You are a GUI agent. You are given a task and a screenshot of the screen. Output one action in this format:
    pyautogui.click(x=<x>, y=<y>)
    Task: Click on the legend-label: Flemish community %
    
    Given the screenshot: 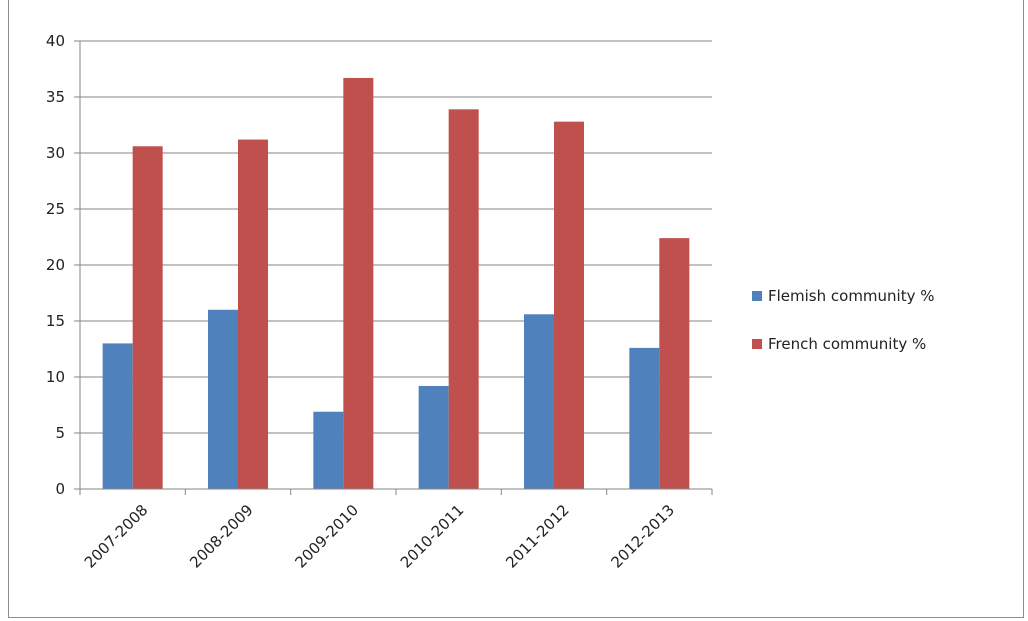 What is the action you would take?
    pyautogui.click(x=851, y=296)
    